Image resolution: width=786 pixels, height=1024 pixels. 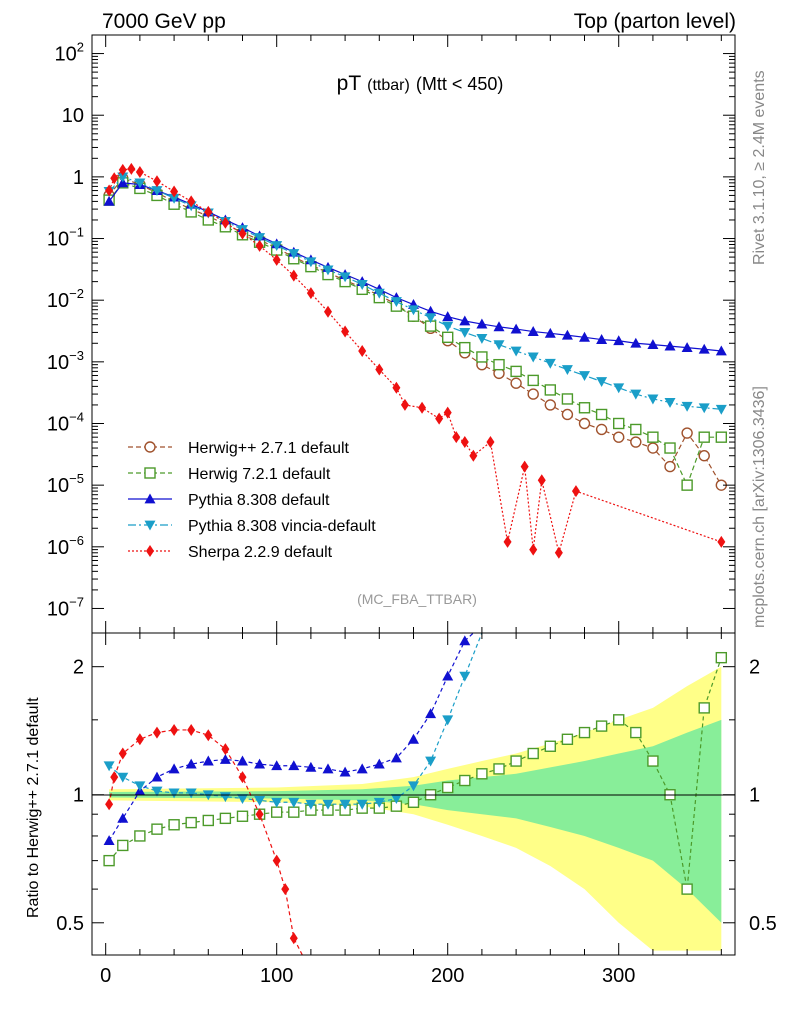 I want to click on main-ytick-exp-4: −2, so click(x=76, y=293).